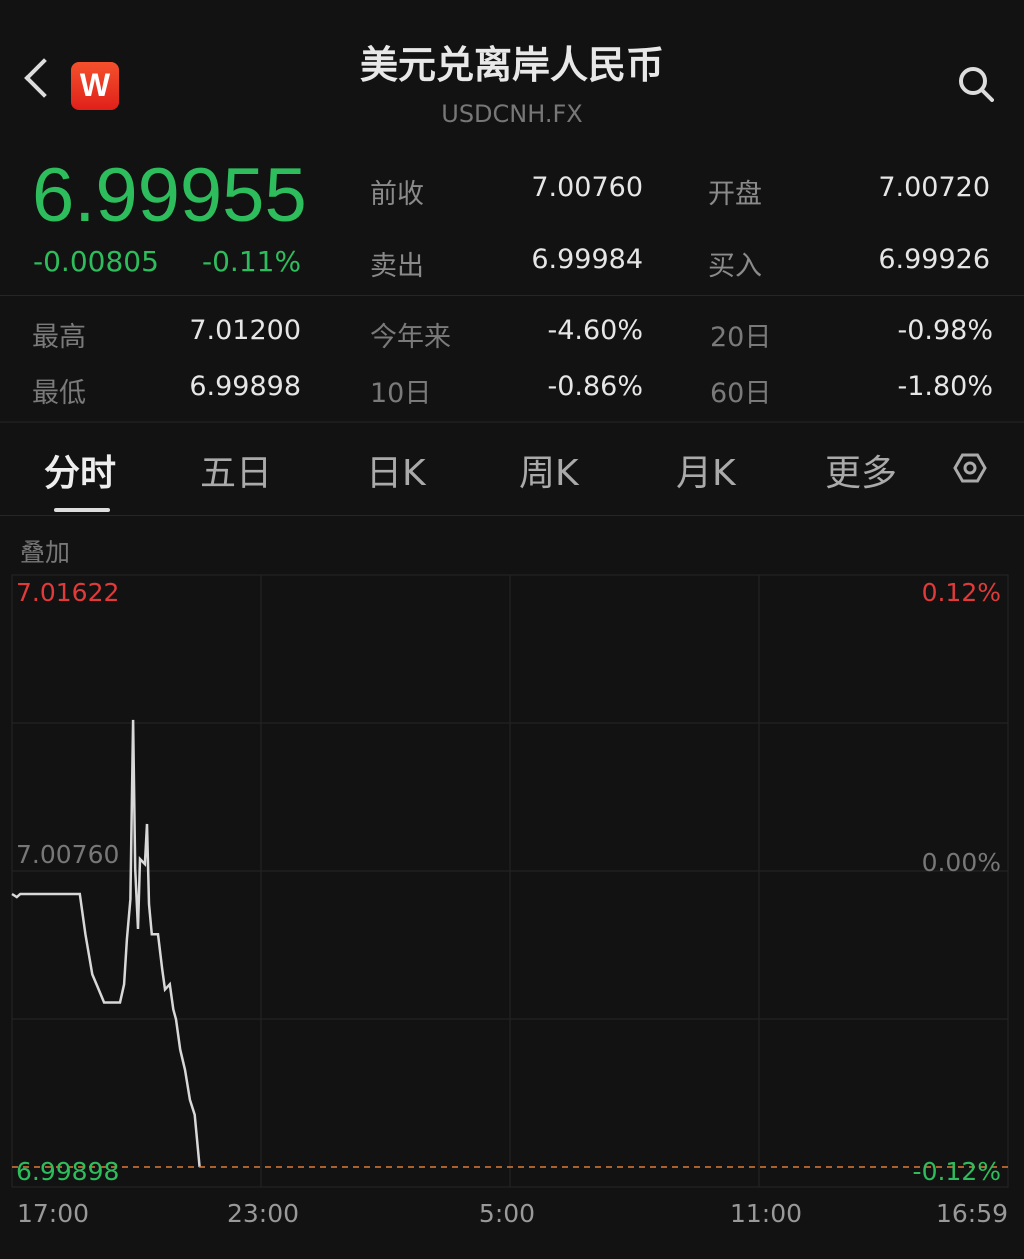 This screenshot has height=1259, width=1024. Describe the element at coordinates (67, 592) in the screenshot. I see `y-tick-left: 7.01622` at that location.